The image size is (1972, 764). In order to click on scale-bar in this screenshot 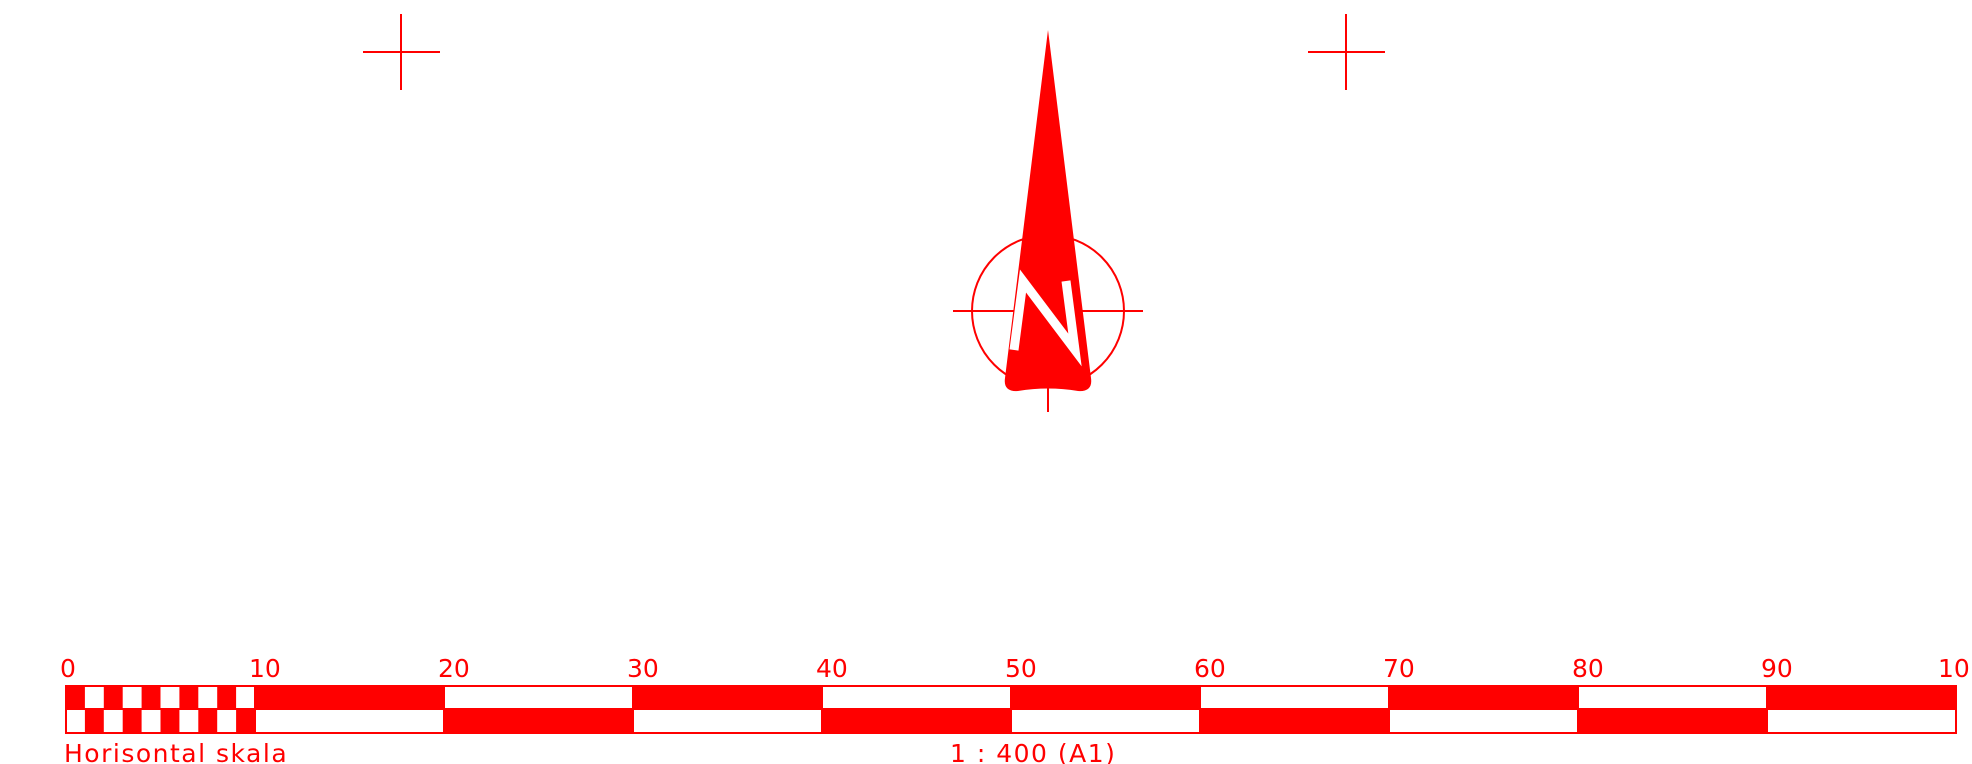, I will do `click(1011, 709)`.